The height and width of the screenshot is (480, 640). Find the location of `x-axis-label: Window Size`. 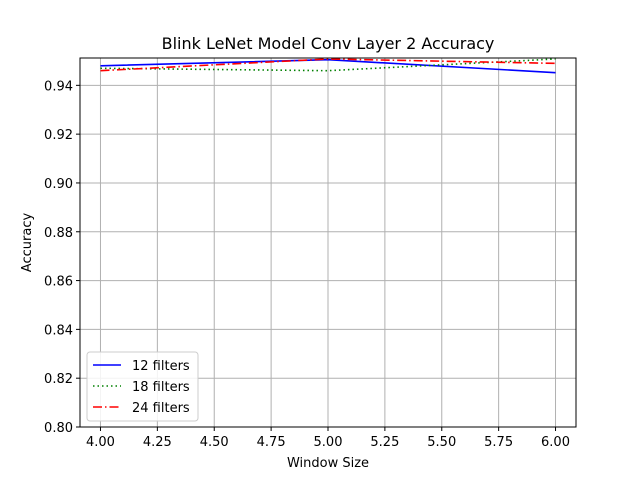

x-axis-label: Window Size is located at coordinates (328, 463).